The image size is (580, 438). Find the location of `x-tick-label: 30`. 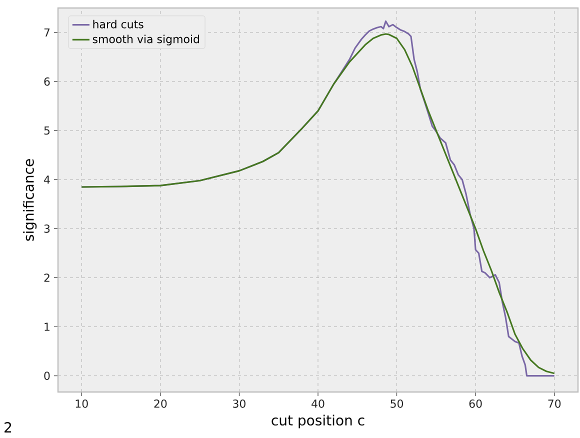

x-tick-label: 30 is located at coordinates (239, 404).